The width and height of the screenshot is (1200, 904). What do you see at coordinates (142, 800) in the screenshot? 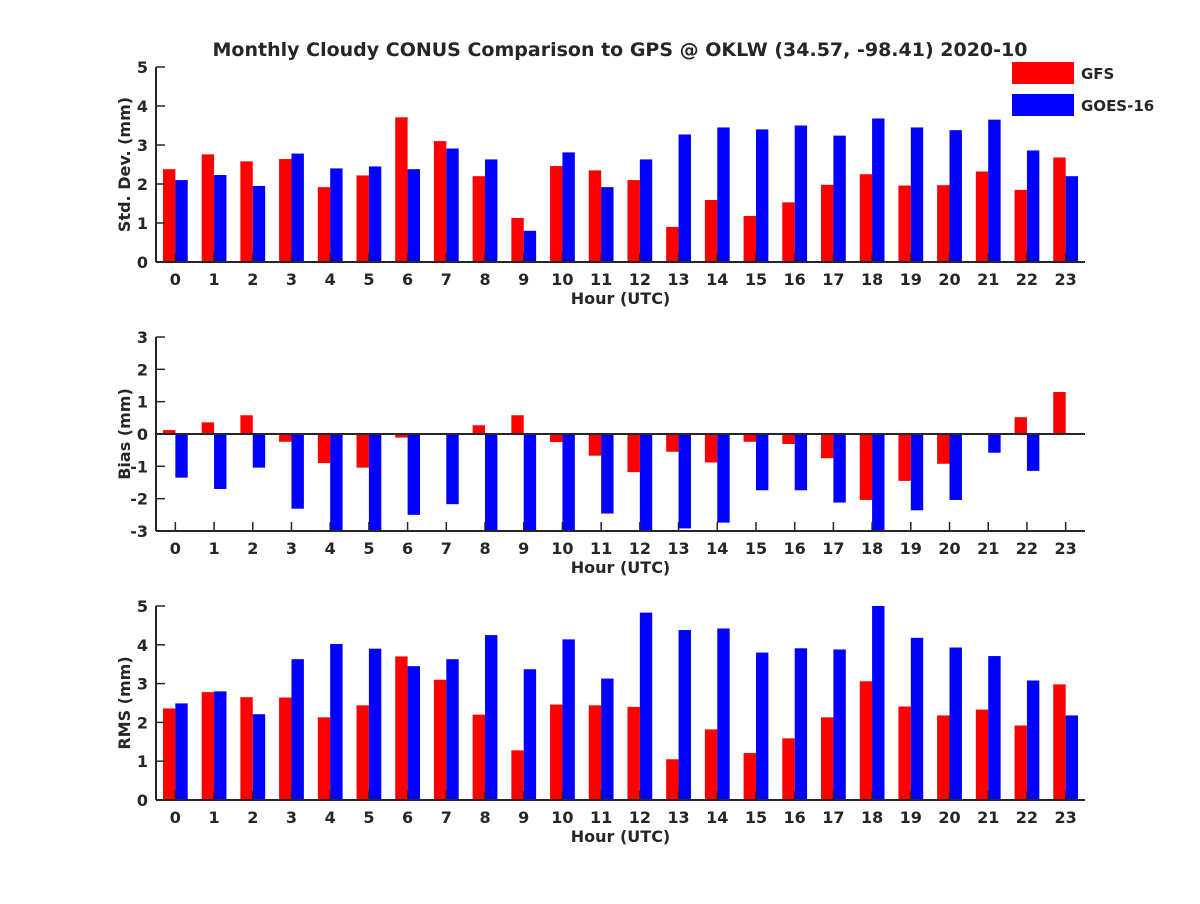
I see `y-tick-label: 0` at bounding box center [142, 800].